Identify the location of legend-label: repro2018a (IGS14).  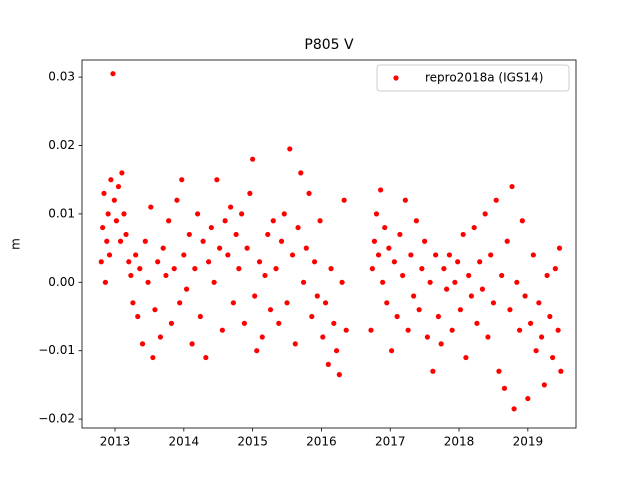
(484, 78).